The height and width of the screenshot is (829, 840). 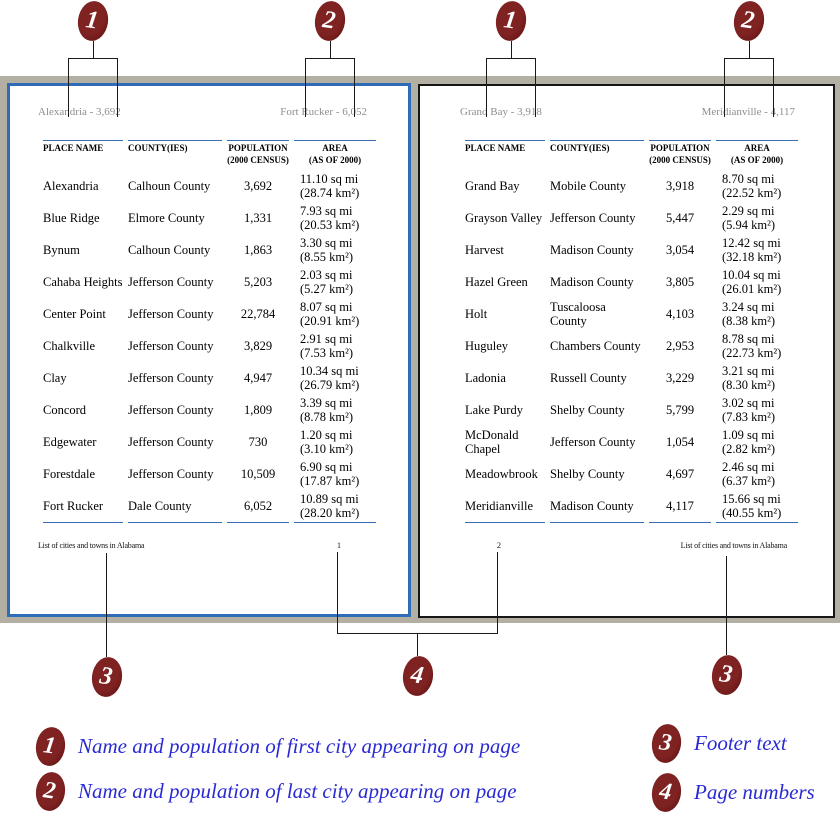 What do you see at coordinates (335, 474) in the screenshot?
I see `area-cell: 6.90 sq mi (17.87 km²)` at bounding box center [335, 474].